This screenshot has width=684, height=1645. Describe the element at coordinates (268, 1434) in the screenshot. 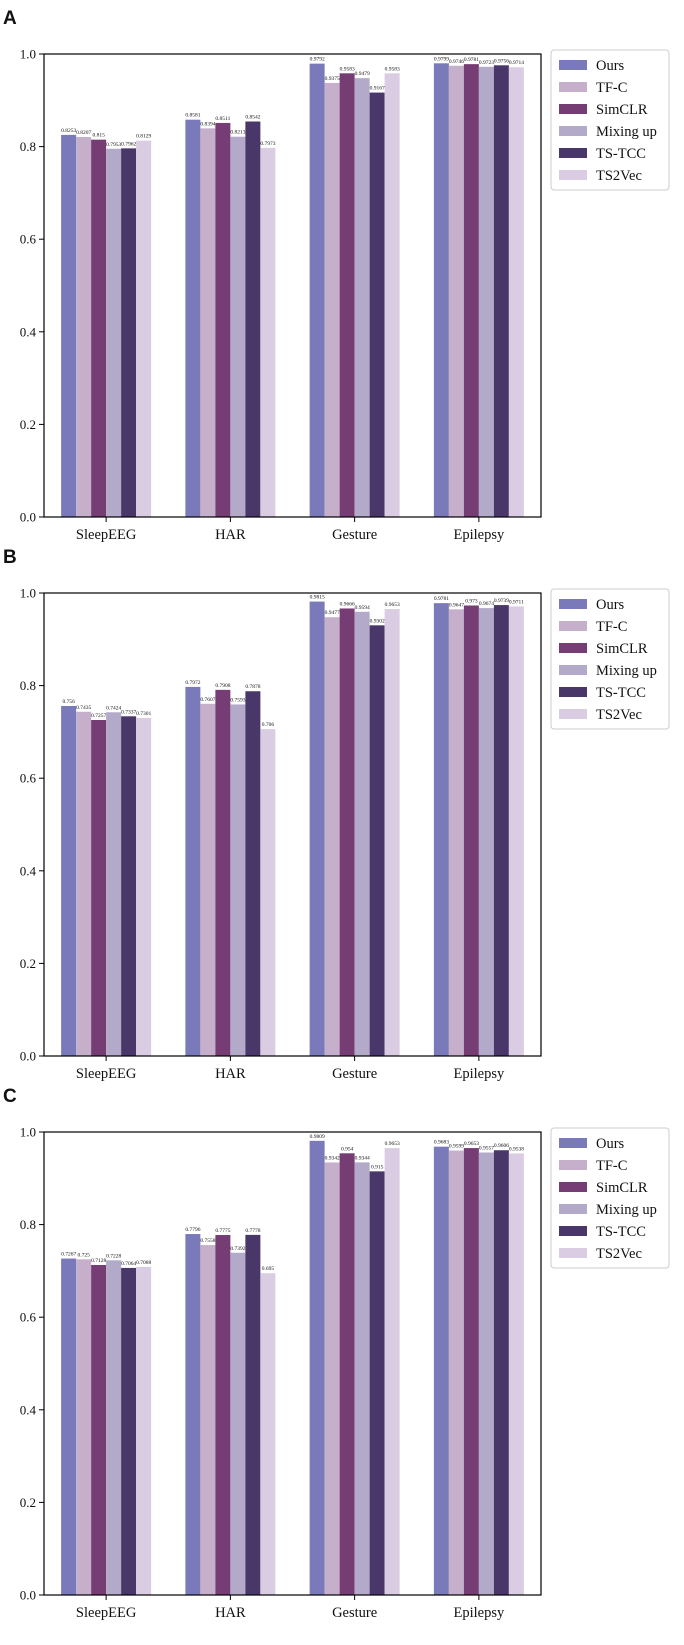

I see `bar-ts2vec-har` at that location.